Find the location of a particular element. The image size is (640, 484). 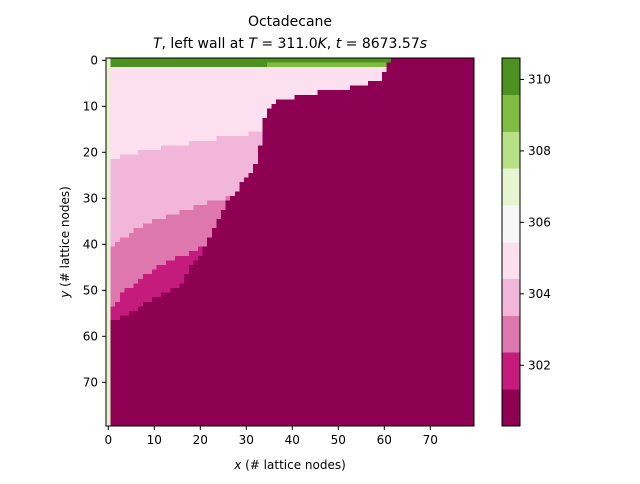

x-axis-label: x (# lattice nodes) is located at coordinates (289, 465).